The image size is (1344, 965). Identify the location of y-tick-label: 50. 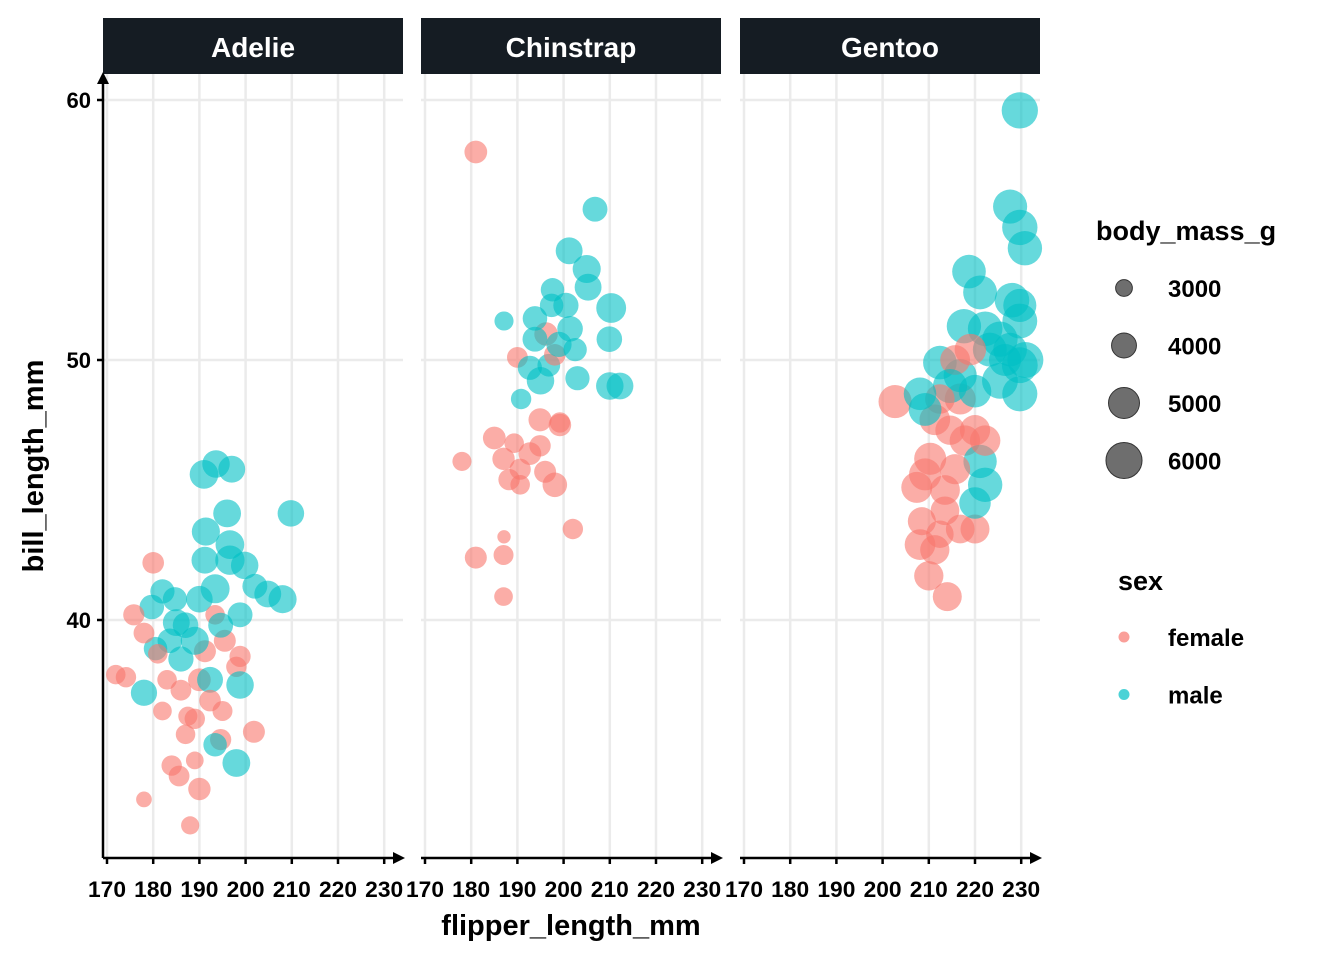
(79, 360).